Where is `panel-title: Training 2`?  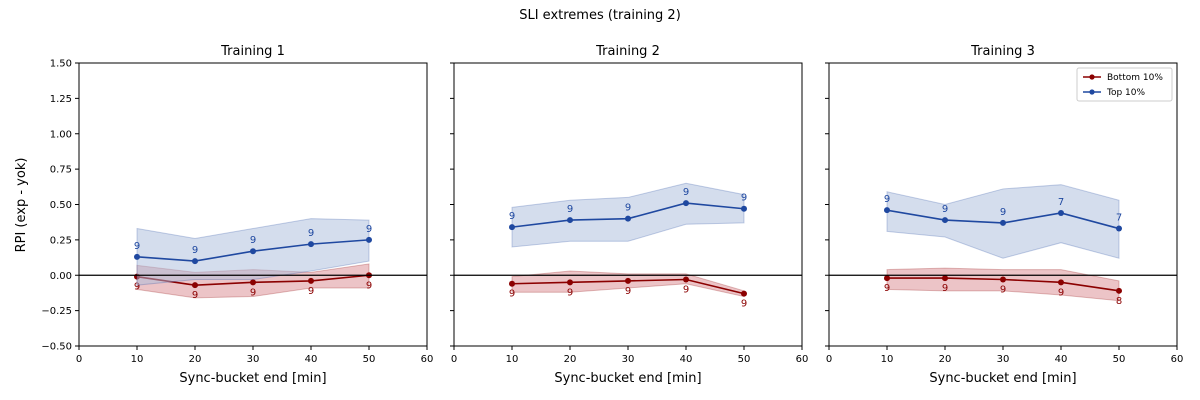
panel-title: Training 2 is located at coordinates (627, 51).